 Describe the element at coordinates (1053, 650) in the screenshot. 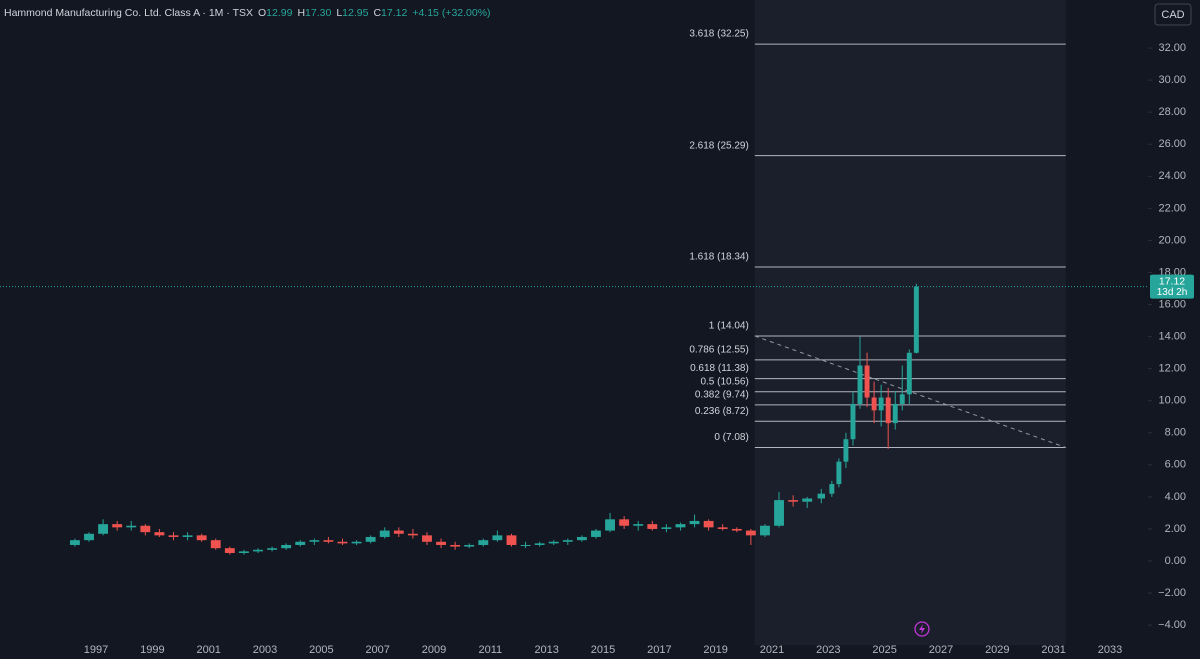

I see `x-tick-label: 2031` at that location.